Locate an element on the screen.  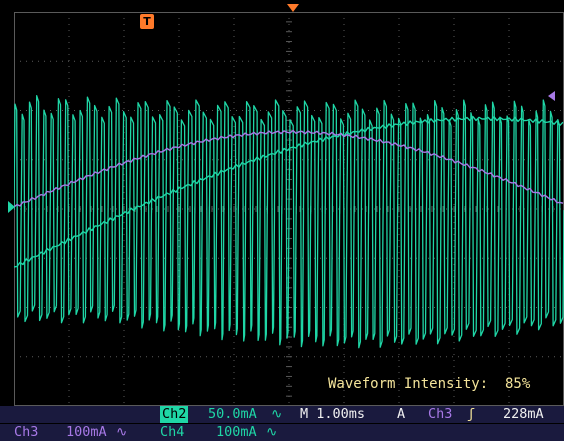
ch4-coupling-icon: ∿ is located at coordinates (272, 432).